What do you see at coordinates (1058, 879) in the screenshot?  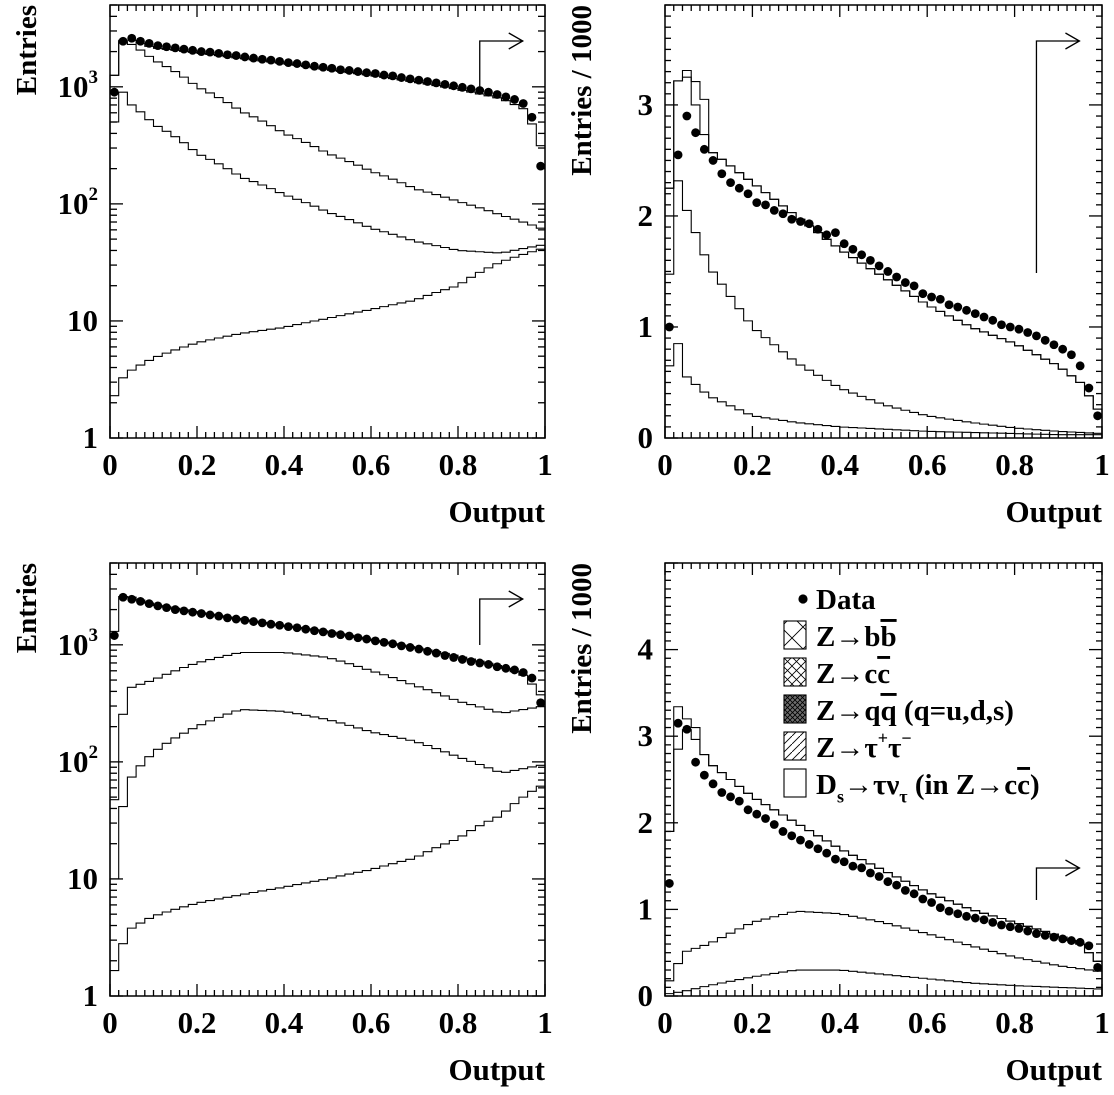 I see `cut-arrow` at bounding box center [1058, 879].